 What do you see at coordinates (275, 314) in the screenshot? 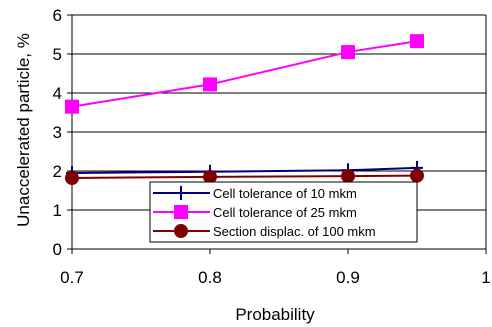
I see `x-axis-label: Probability` at bounding box center [275, 314].